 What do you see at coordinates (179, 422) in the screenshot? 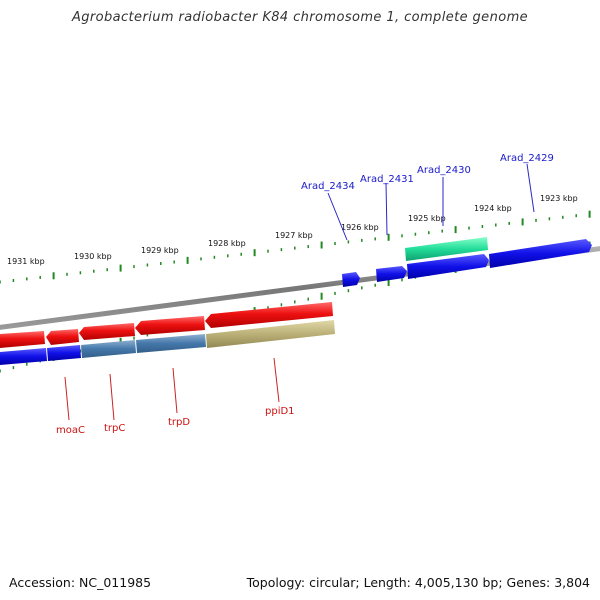
I see `gene-label-trpd: trpD` at bounding box center [179, 422].